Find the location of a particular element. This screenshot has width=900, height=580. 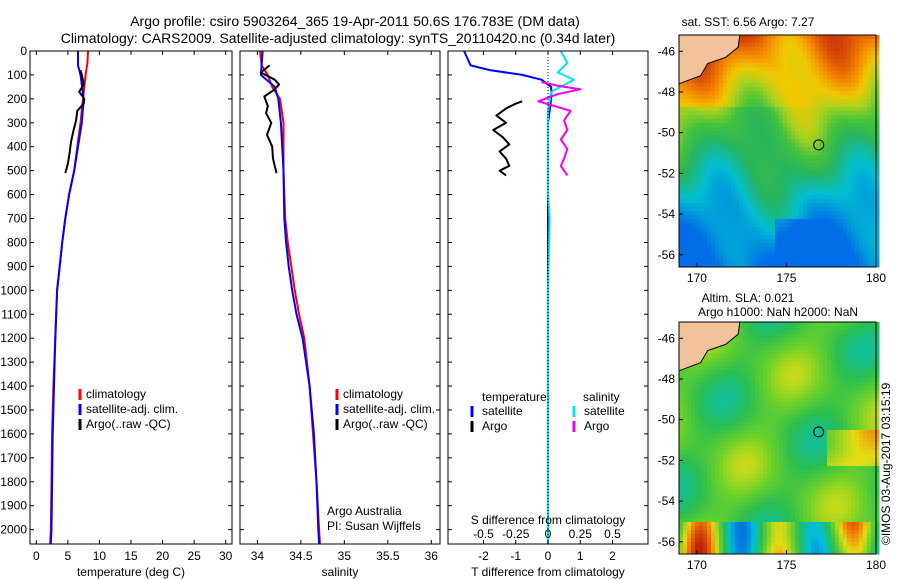

temperature-xtick-label: 20 is located at coordinates (163, 556).